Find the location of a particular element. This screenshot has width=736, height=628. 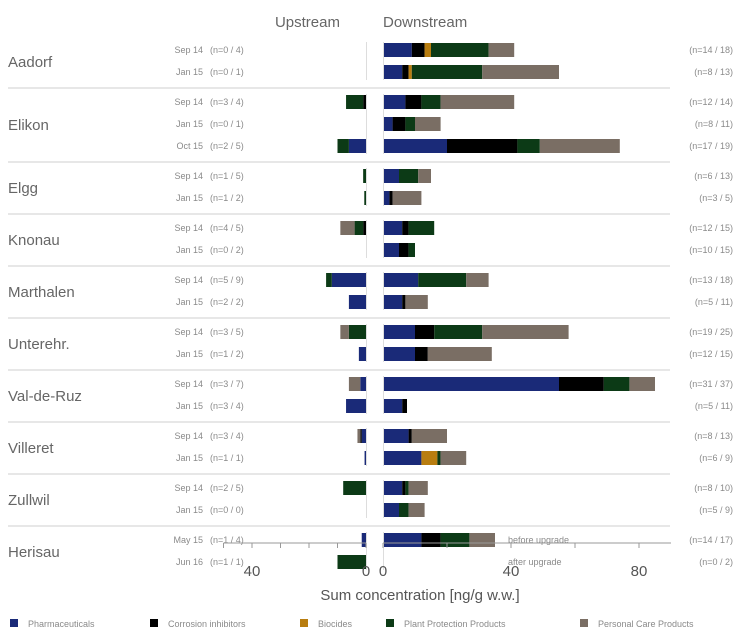

x-axis-label: Sum concentration [ng/g w.w.] is located at coordinates (419, 595).